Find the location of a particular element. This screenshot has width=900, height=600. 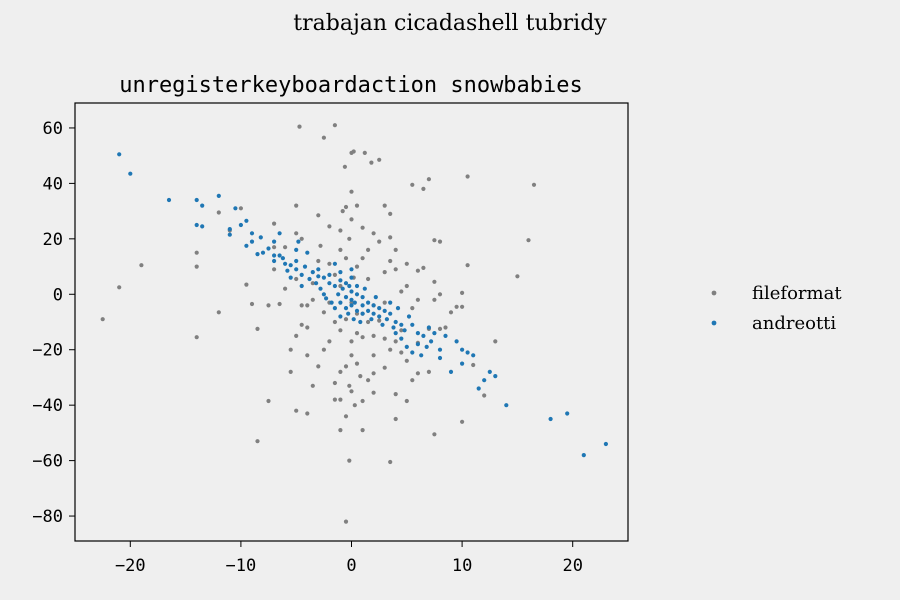

legend-marker-fileformat is located at coordinates (714, 293).